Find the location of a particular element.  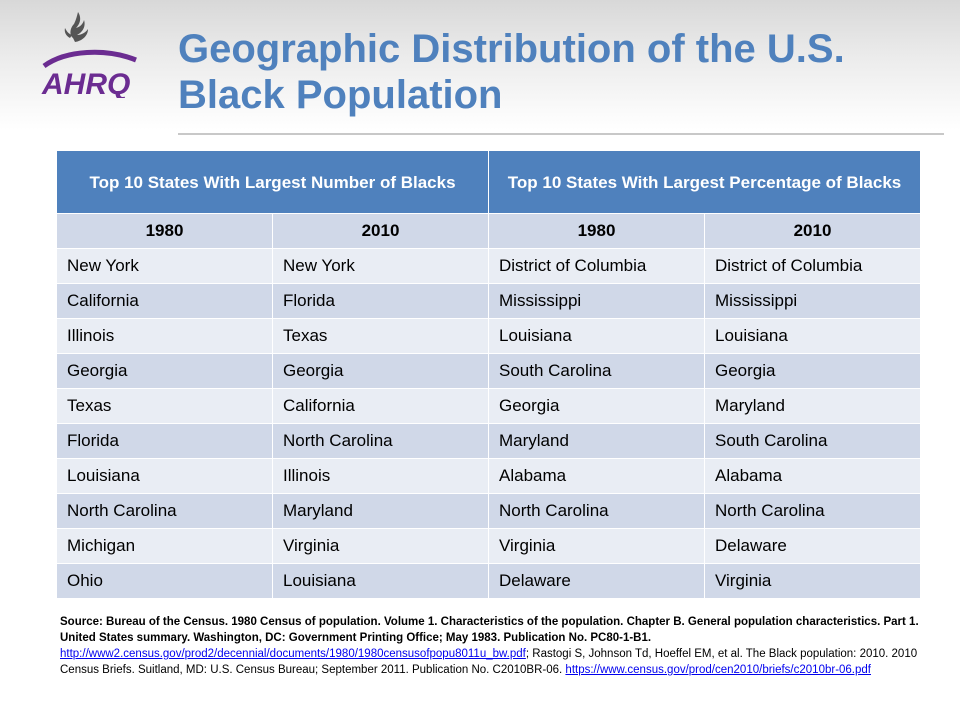

table-row: Michigan Virginia Virginia Delaware is located at coordinates (489, 546).